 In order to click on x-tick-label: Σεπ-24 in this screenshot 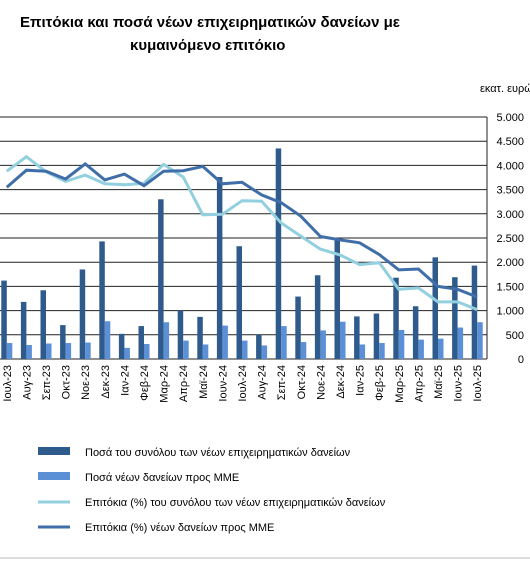, I will do `click(282, 382)`.